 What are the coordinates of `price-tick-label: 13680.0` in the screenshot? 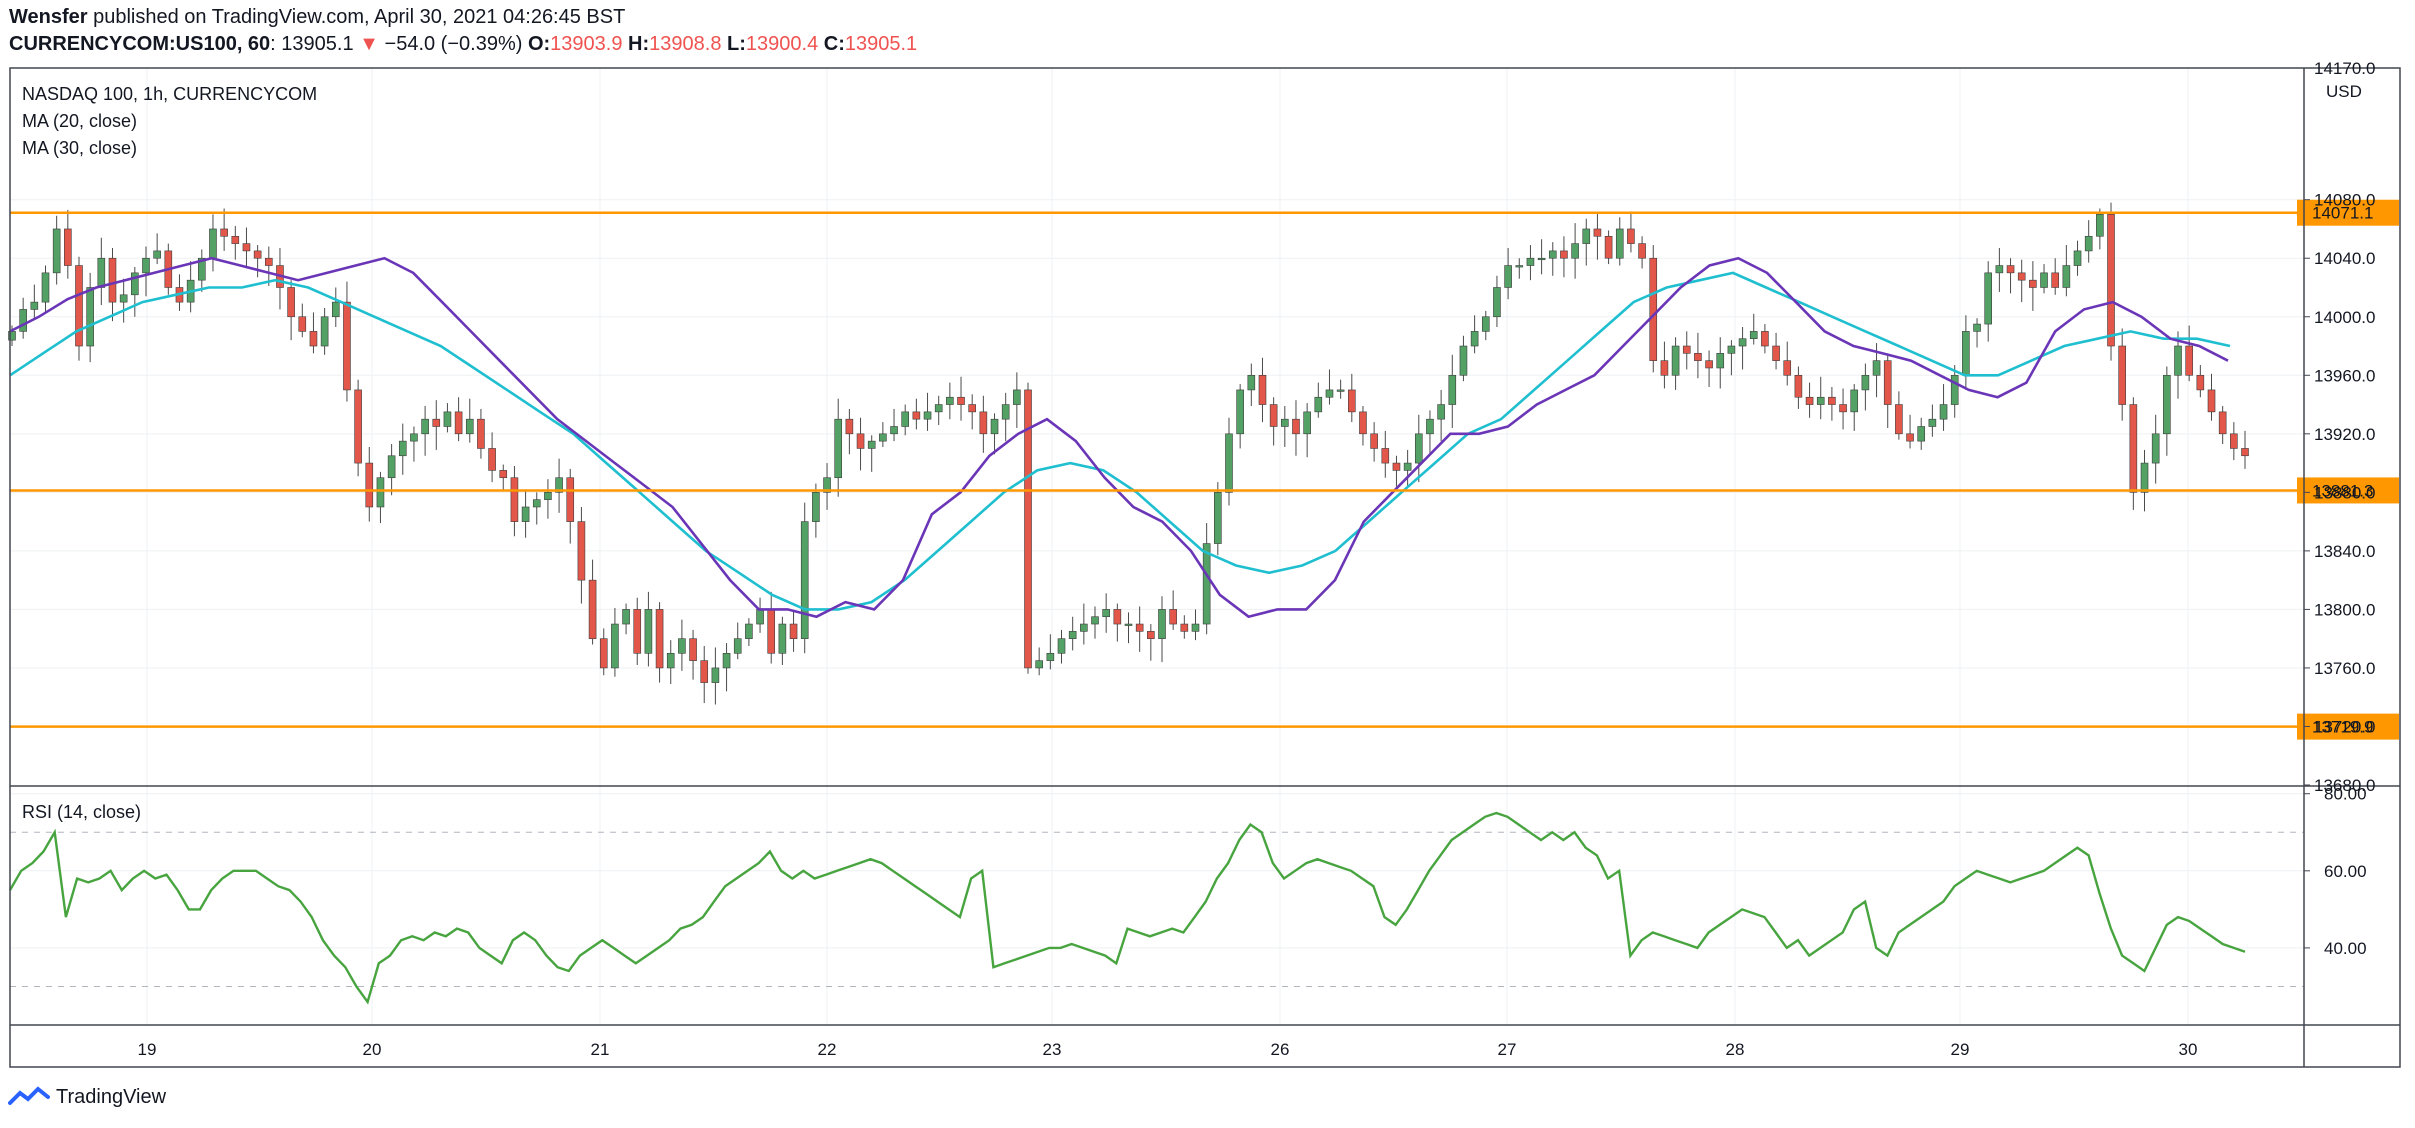 It's located at (2344, 785).